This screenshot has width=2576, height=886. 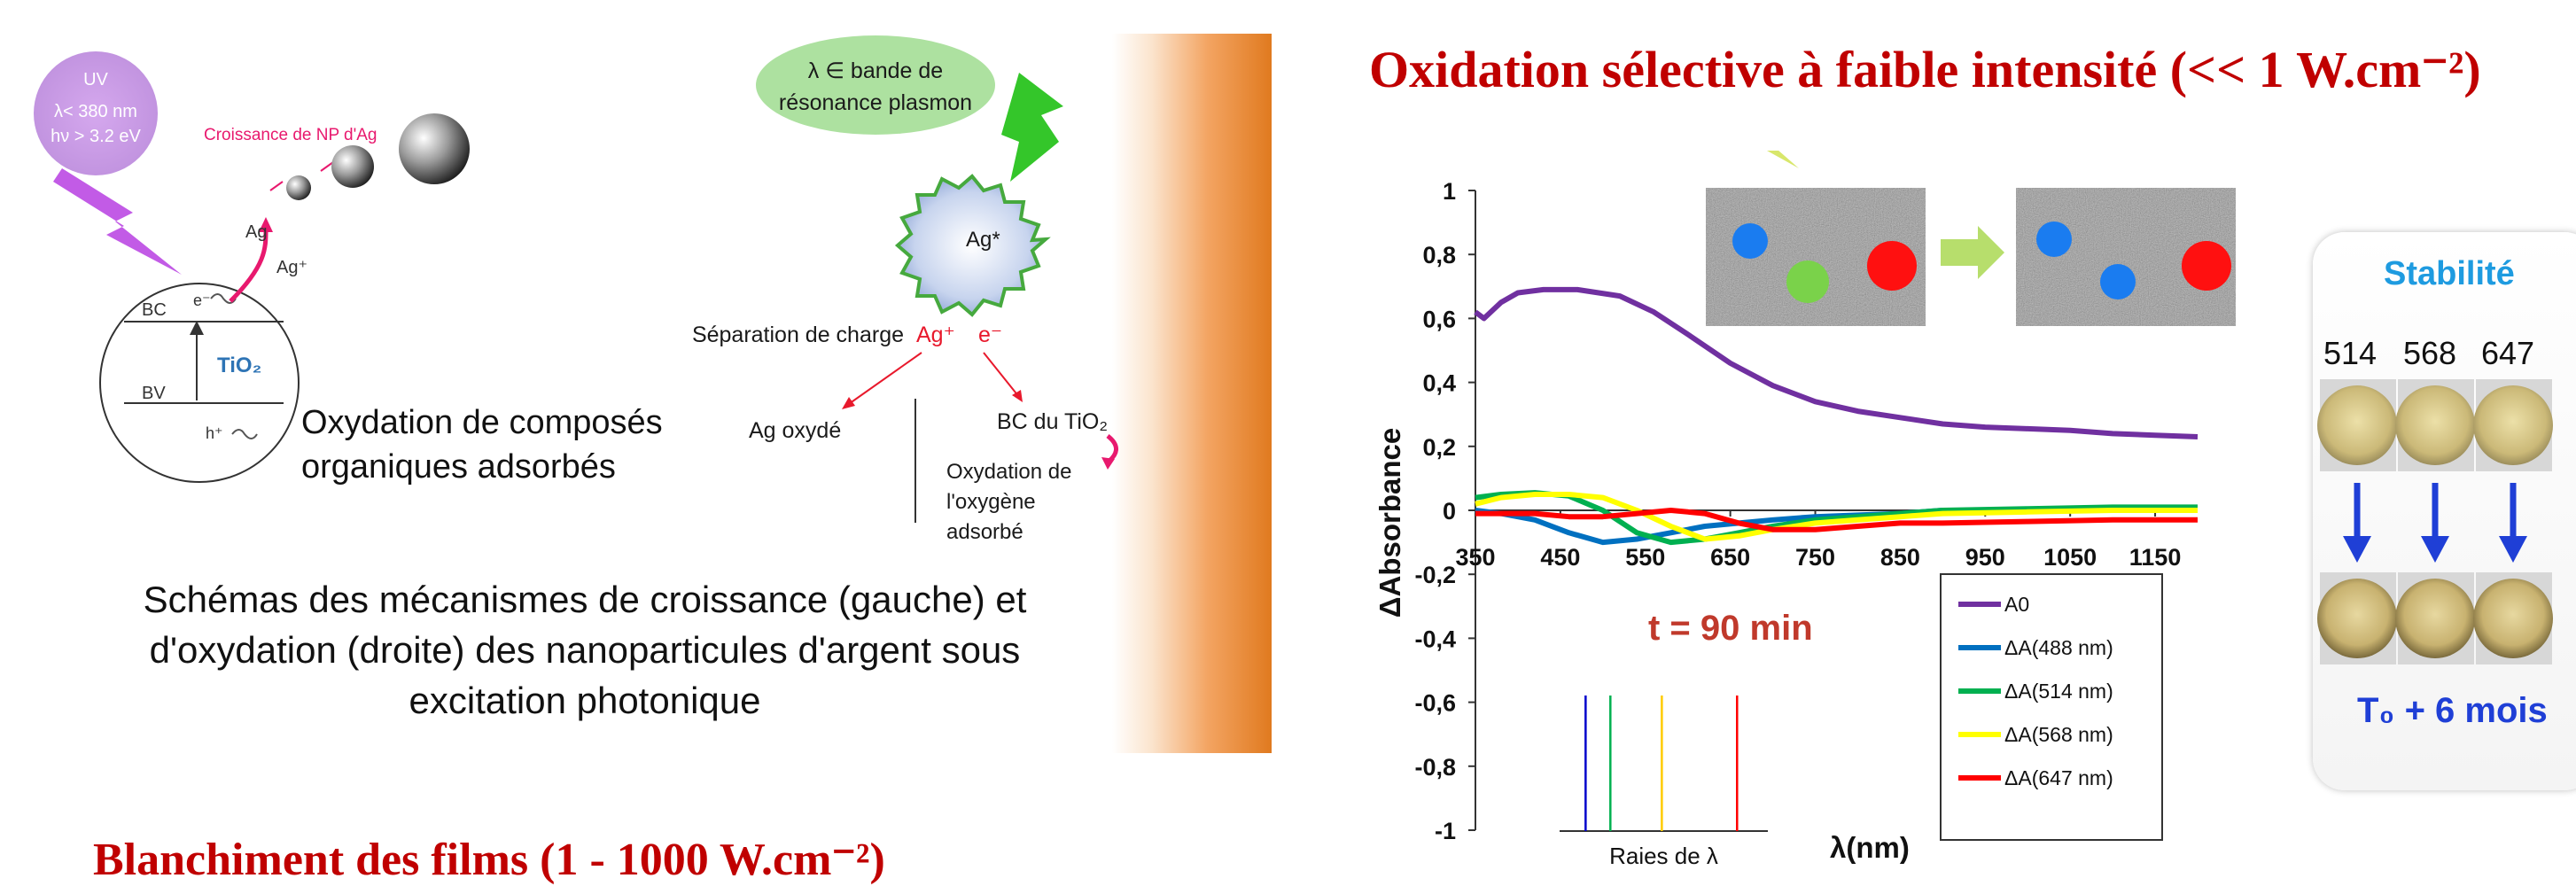 I want to click on plasmon-cloud, so click(x=876, y=85).